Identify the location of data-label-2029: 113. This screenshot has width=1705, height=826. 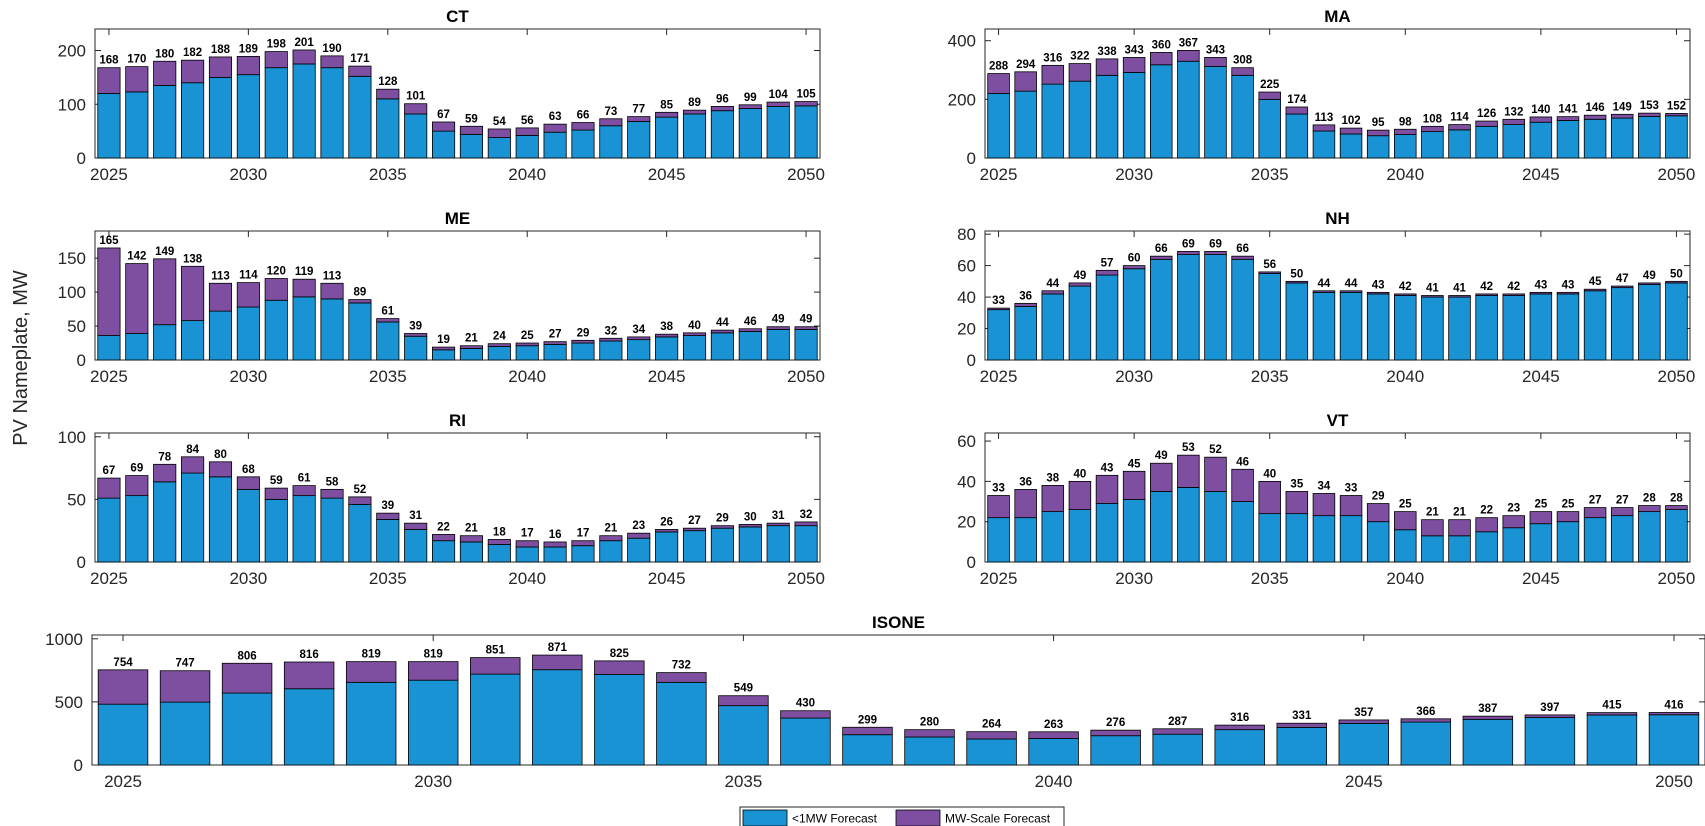
(220, 276).